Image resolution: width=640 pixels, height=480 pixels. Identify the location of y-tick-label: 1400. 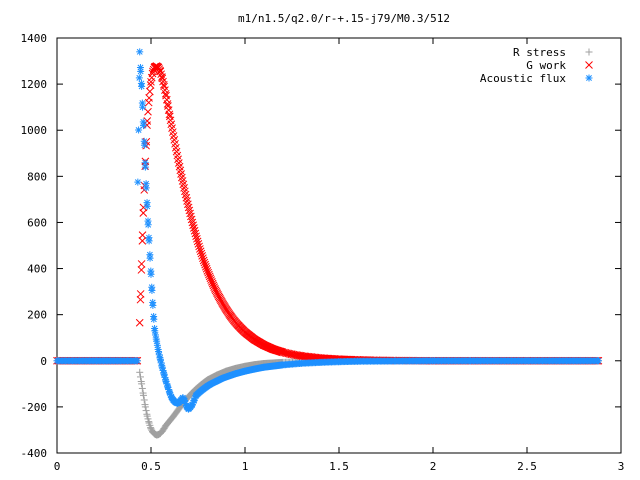
(34, 38).